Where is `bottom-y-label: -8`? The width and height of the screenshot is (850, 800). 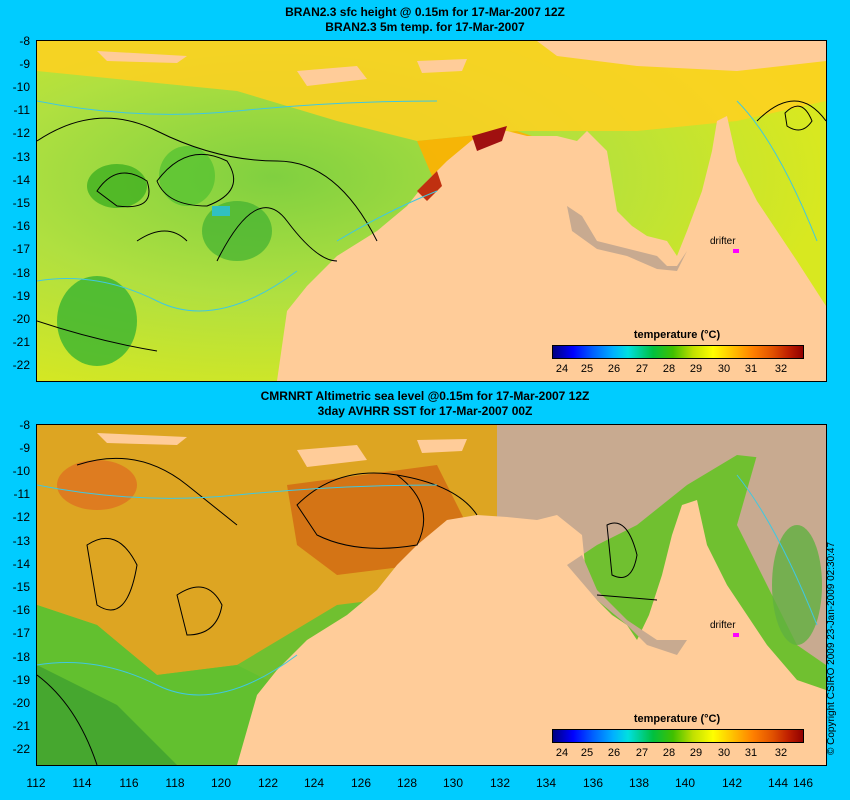
bottom-y-label: -8 is located at coordinates (24, 425).